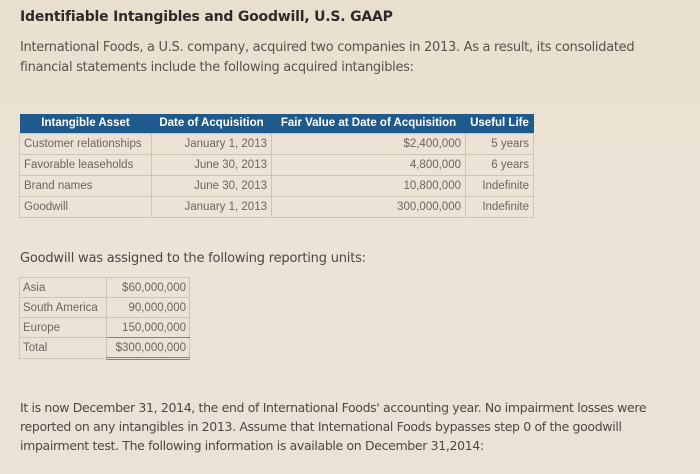  What do you see at coordinates (499, 144) in the screenshot?
I see `cell-useful-life: 5 years` at bounding box center [499, 144].